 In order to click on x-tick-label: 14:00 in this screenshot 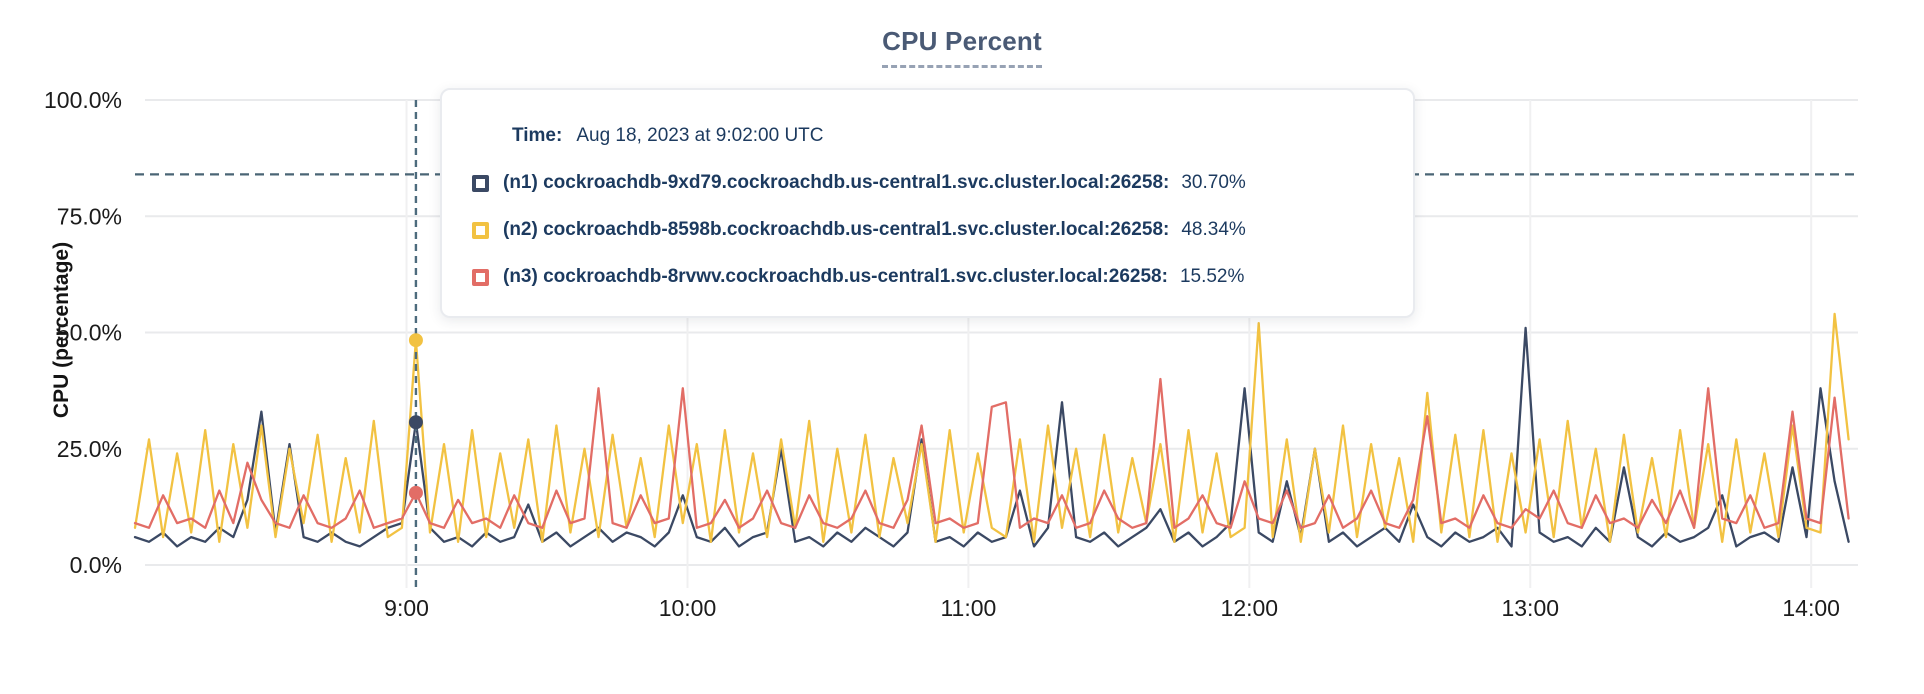, I will do `click(1811, 608)`.